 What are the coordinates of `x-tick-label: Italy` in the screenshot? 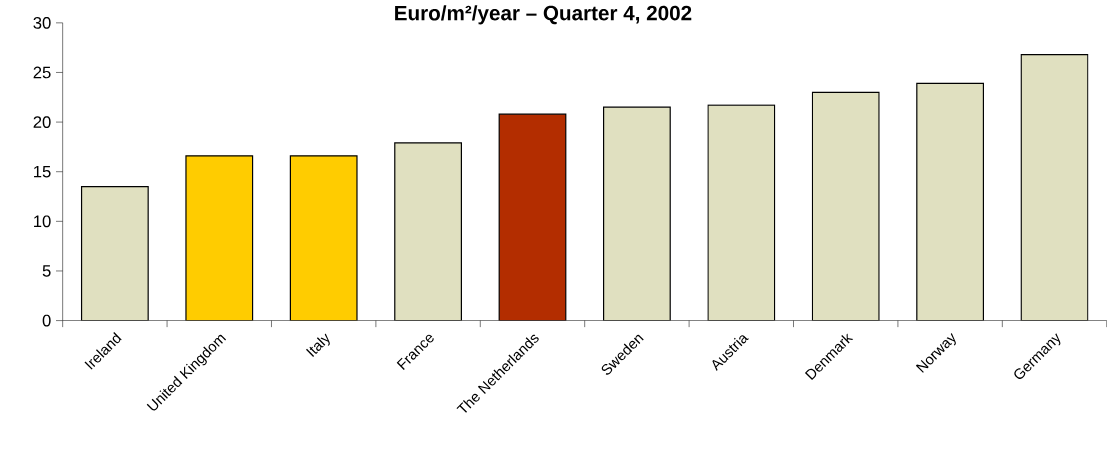 It's located at (318, 345).